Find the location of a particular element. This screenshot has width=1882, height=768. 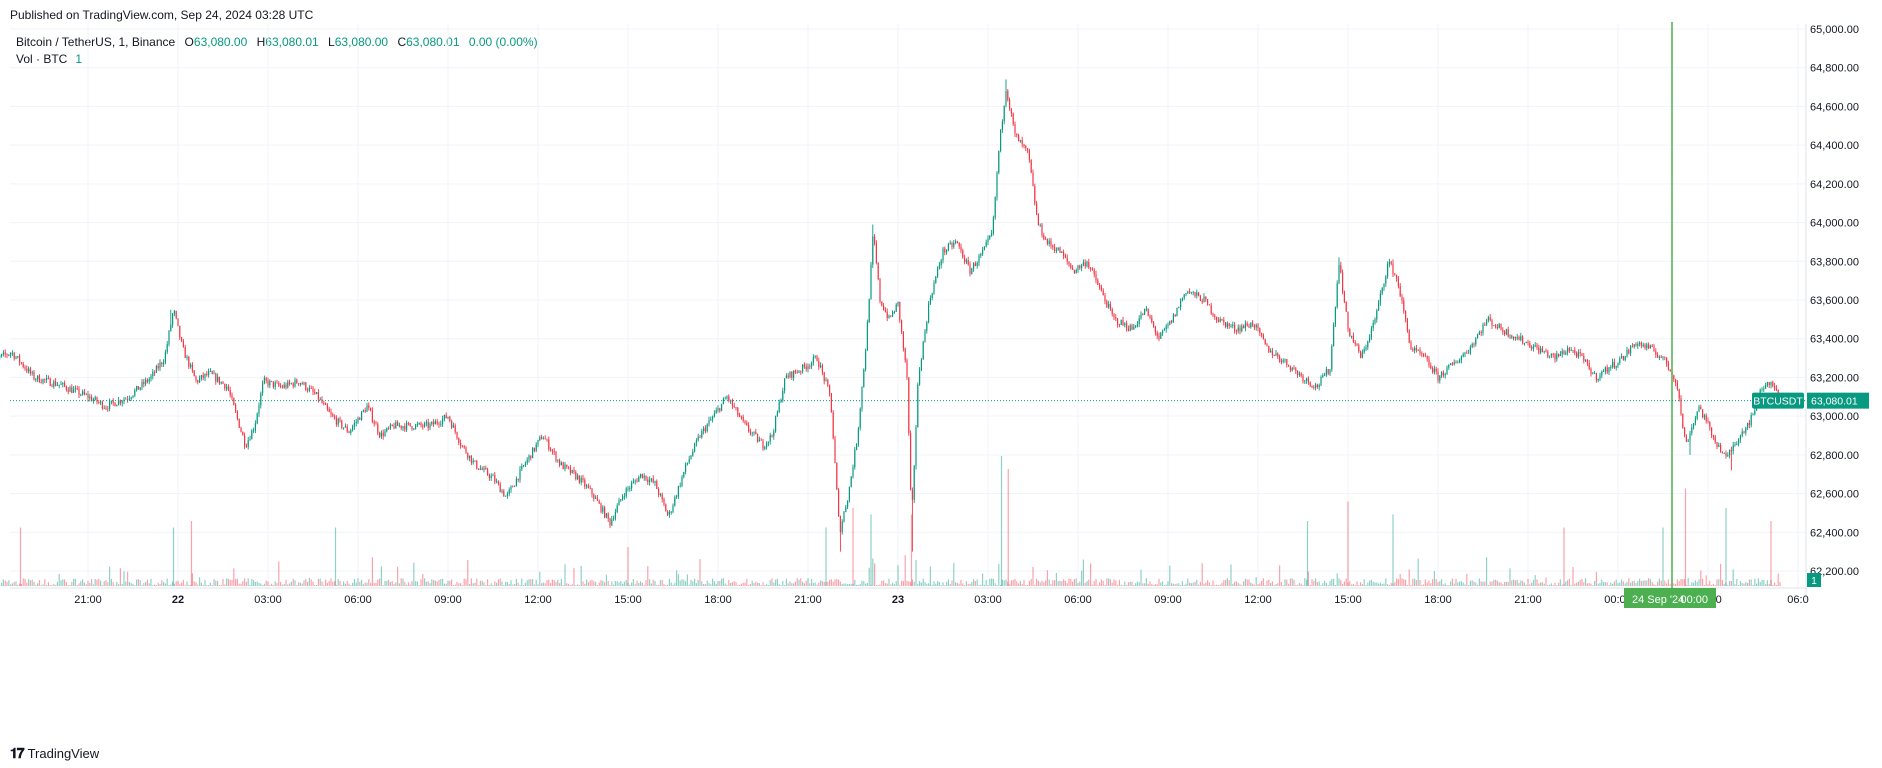

change-value: 0.00 (0.00%) is located at coordinates (503, 42).